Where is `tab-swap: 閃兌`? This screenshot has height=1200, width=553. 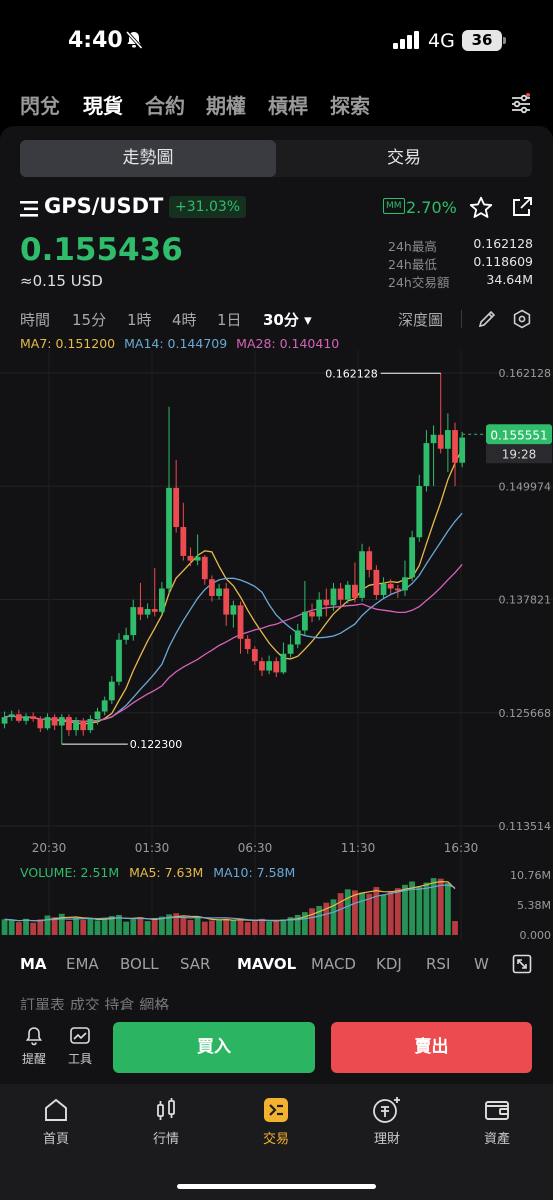
tab-swap: 閃兌 is located at coordinates (40, 106).